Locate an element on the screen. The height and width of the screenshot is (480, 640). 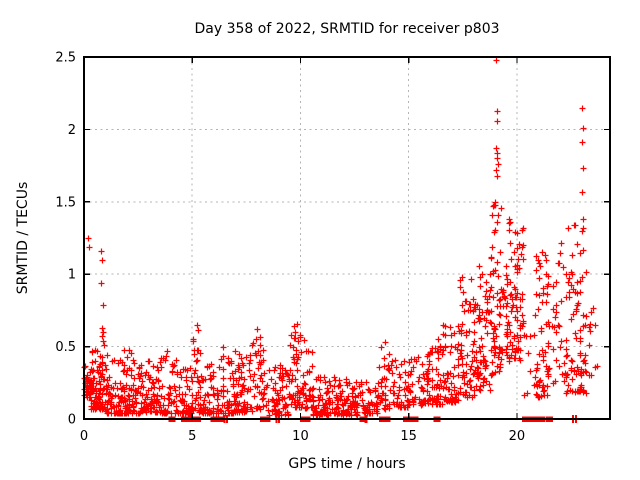
y-tick-label: 1.5 is located at coordinates (65, 202).